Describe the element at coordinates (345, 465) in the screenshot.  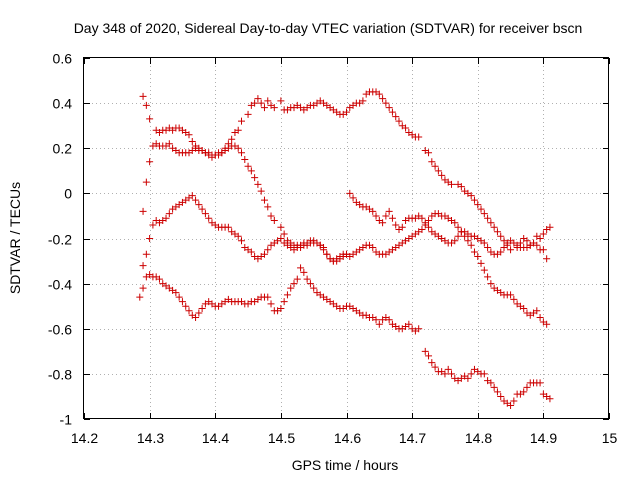
I see `x-axis-label: GPS time / hours` at that location.